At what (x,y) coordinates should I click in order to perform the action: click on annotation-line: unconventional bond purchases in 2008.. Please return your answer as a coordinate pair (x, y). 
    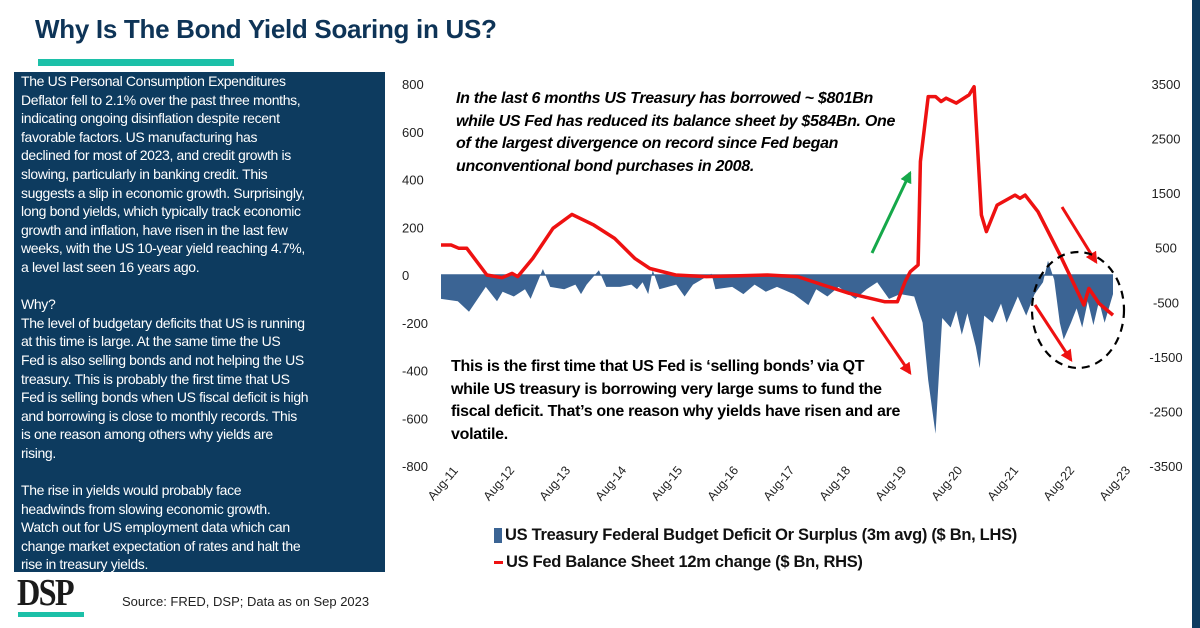
    Looking at the image, I should click on (605, 166).